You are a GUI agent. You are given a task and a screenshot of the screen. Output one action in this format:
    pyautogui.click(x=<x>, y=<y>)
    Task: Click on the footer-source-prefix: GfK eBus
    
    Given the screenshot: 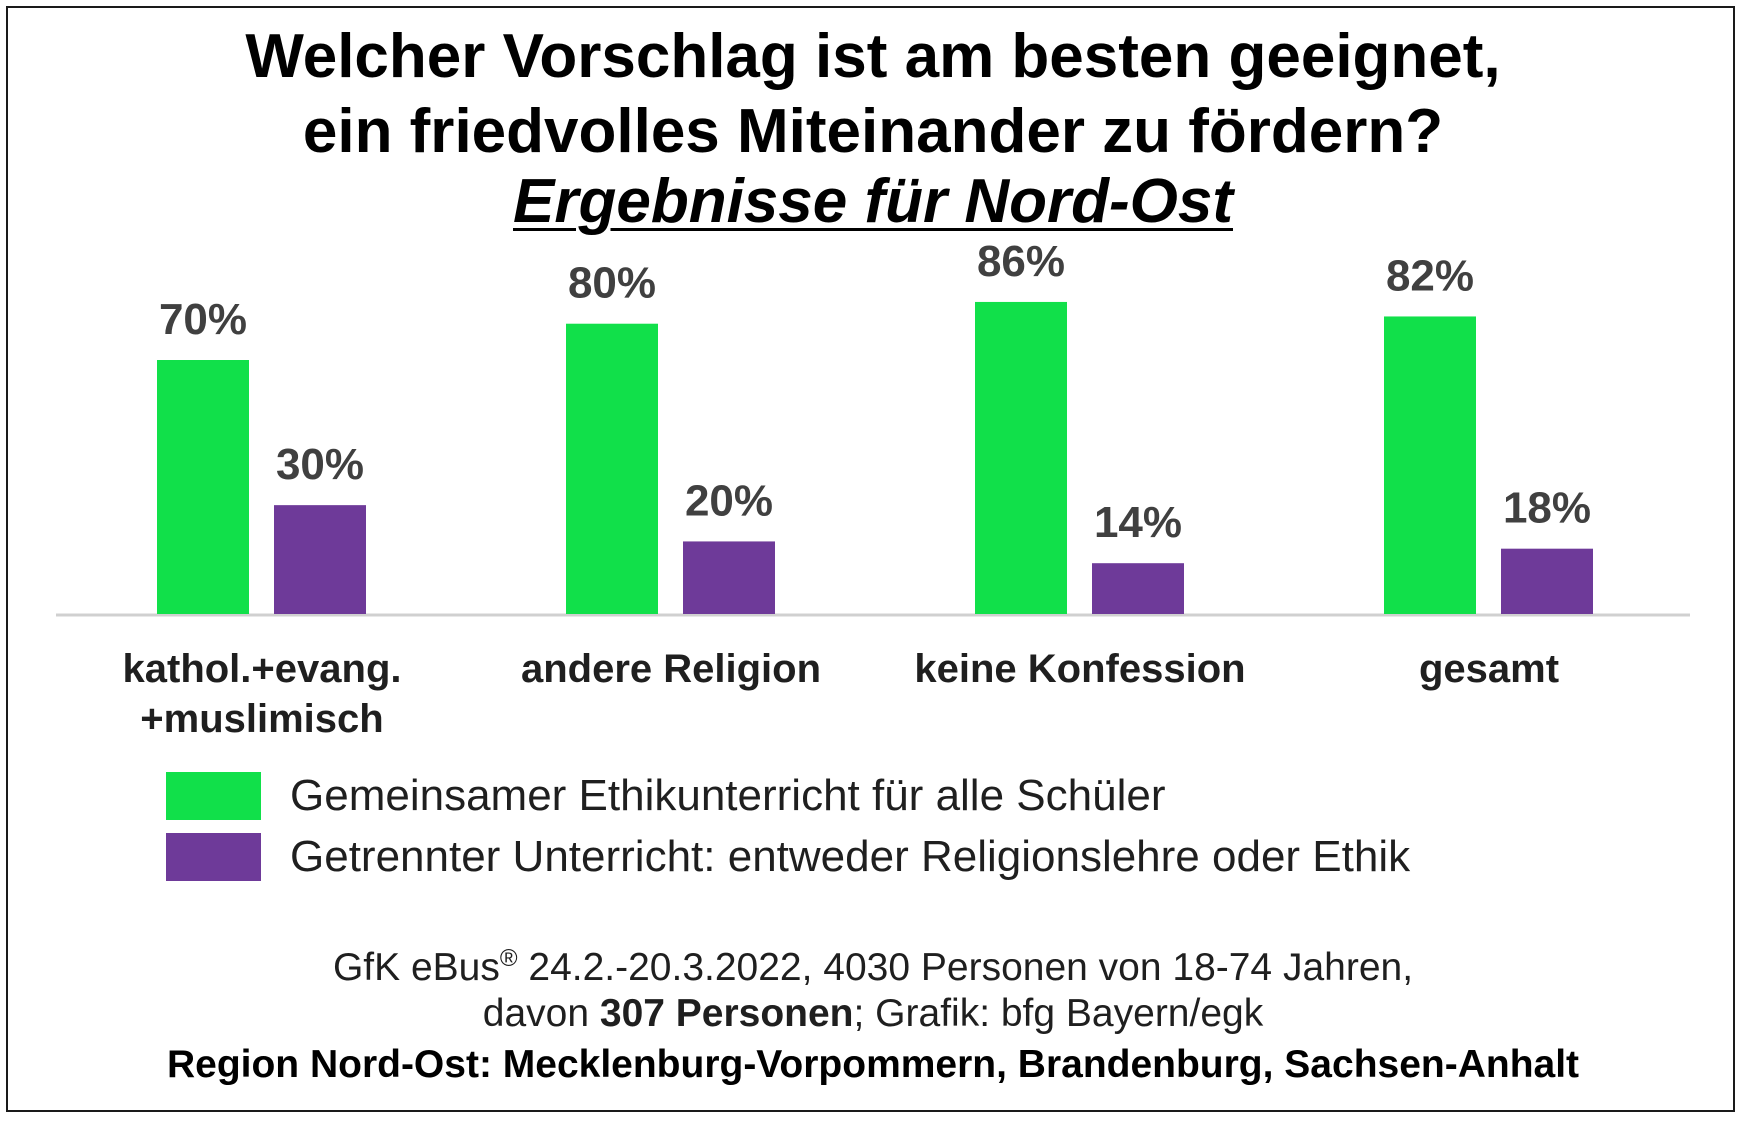 What is the action you would take?
    pyautogui.click(x=416, y=967)
    